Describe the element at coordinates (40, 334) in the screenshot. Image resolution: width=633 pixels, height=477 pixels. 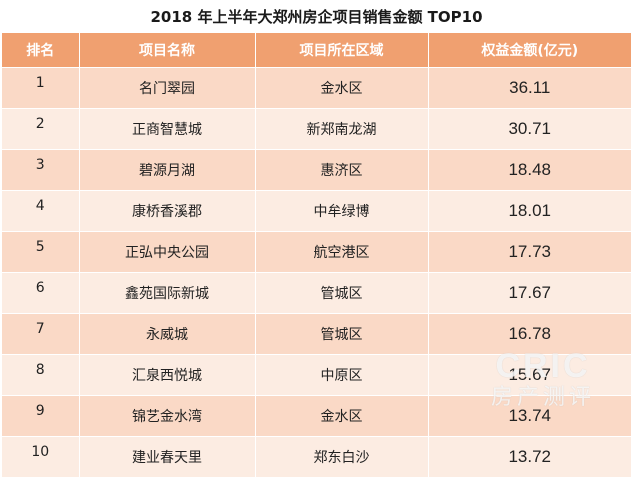
I see `rank-cell: 7` at that location.